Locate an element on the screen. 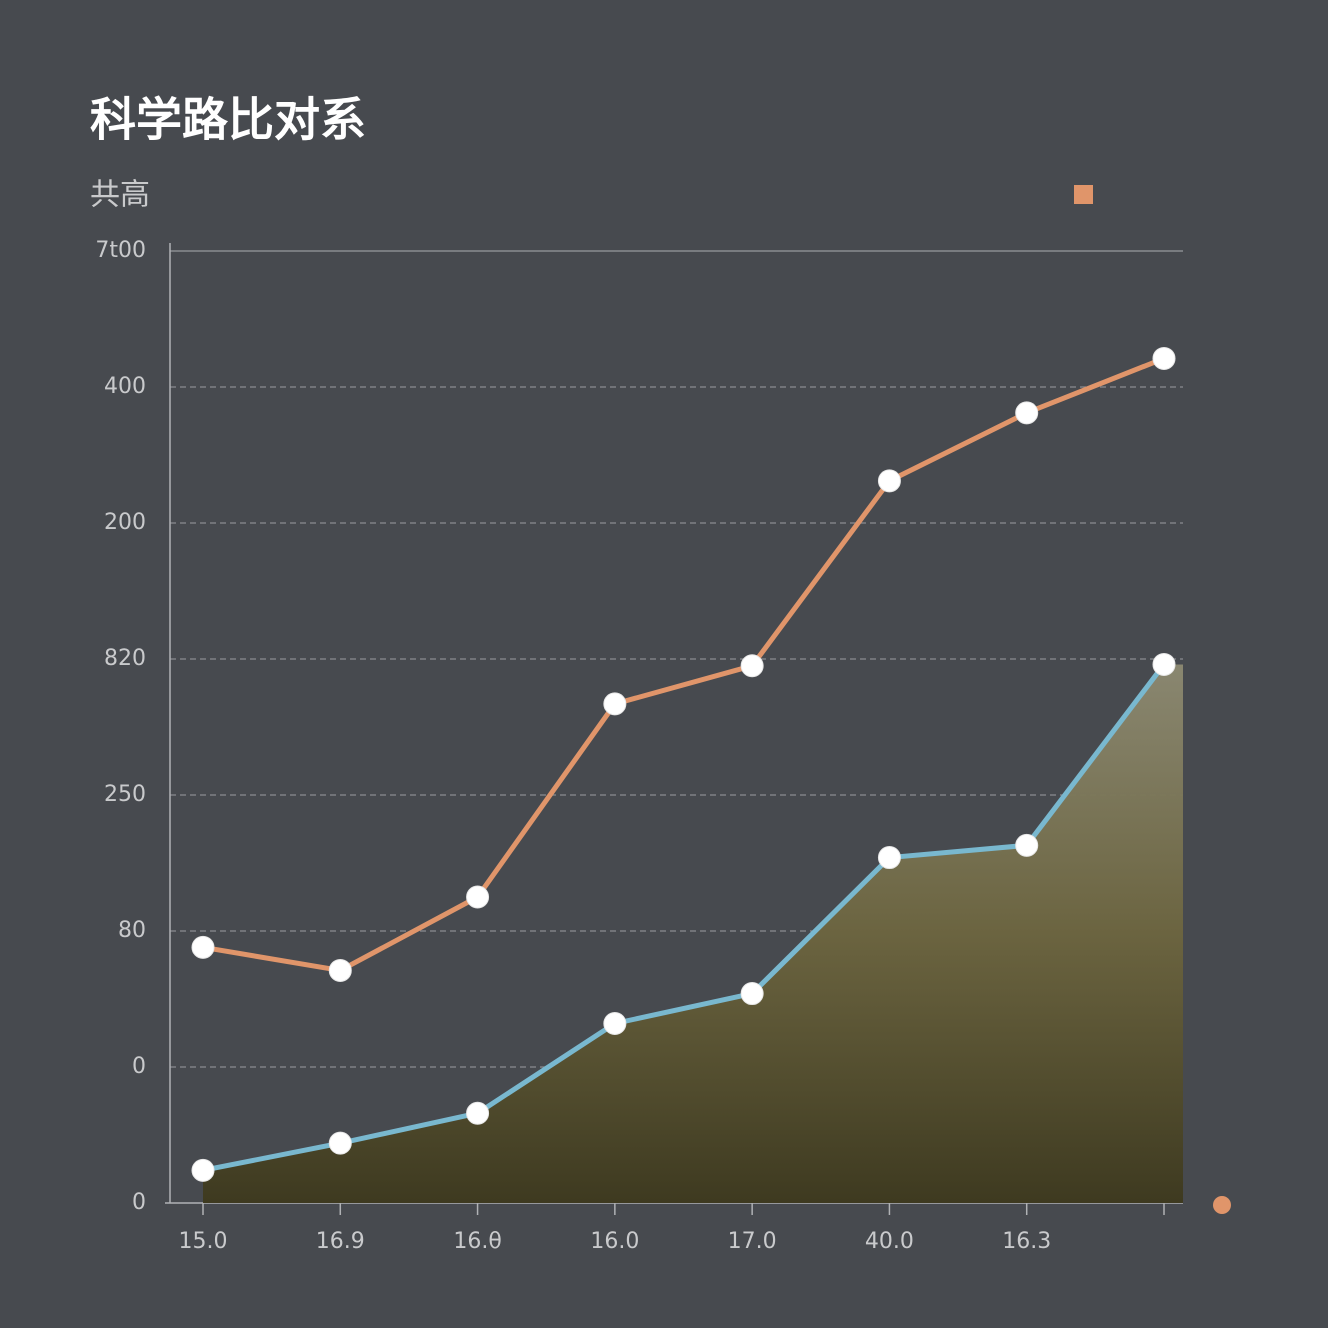  y-tick-label: 400 is located at coordinates (125, 386).